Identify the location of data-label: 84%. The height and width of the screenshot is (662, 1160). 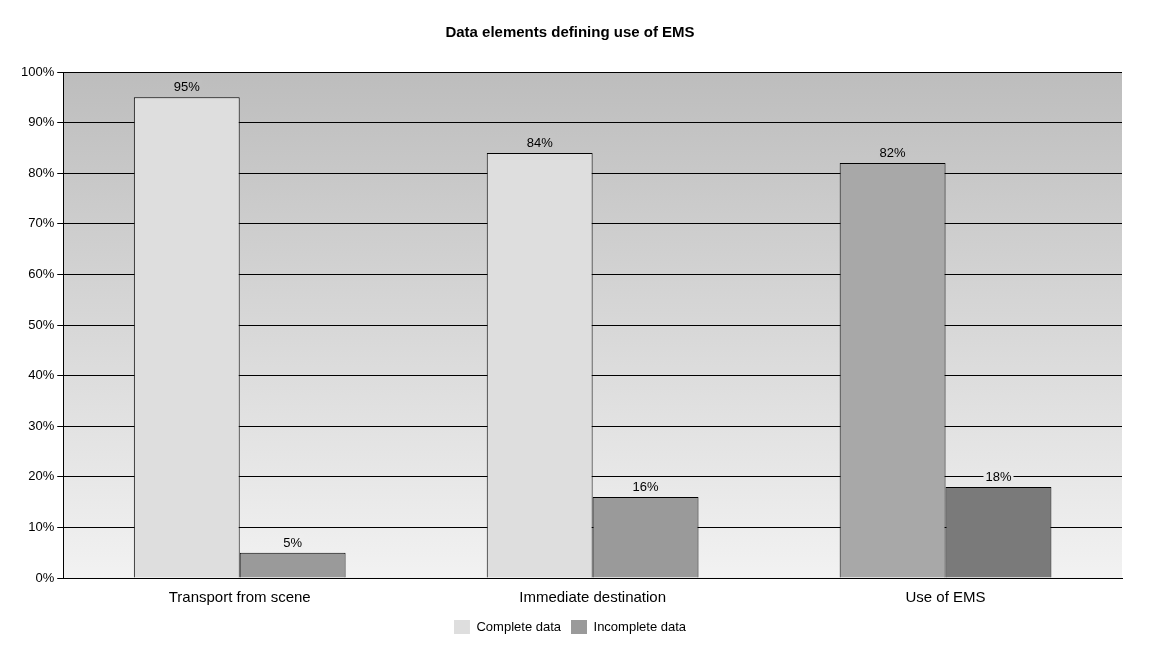
(540, 143).